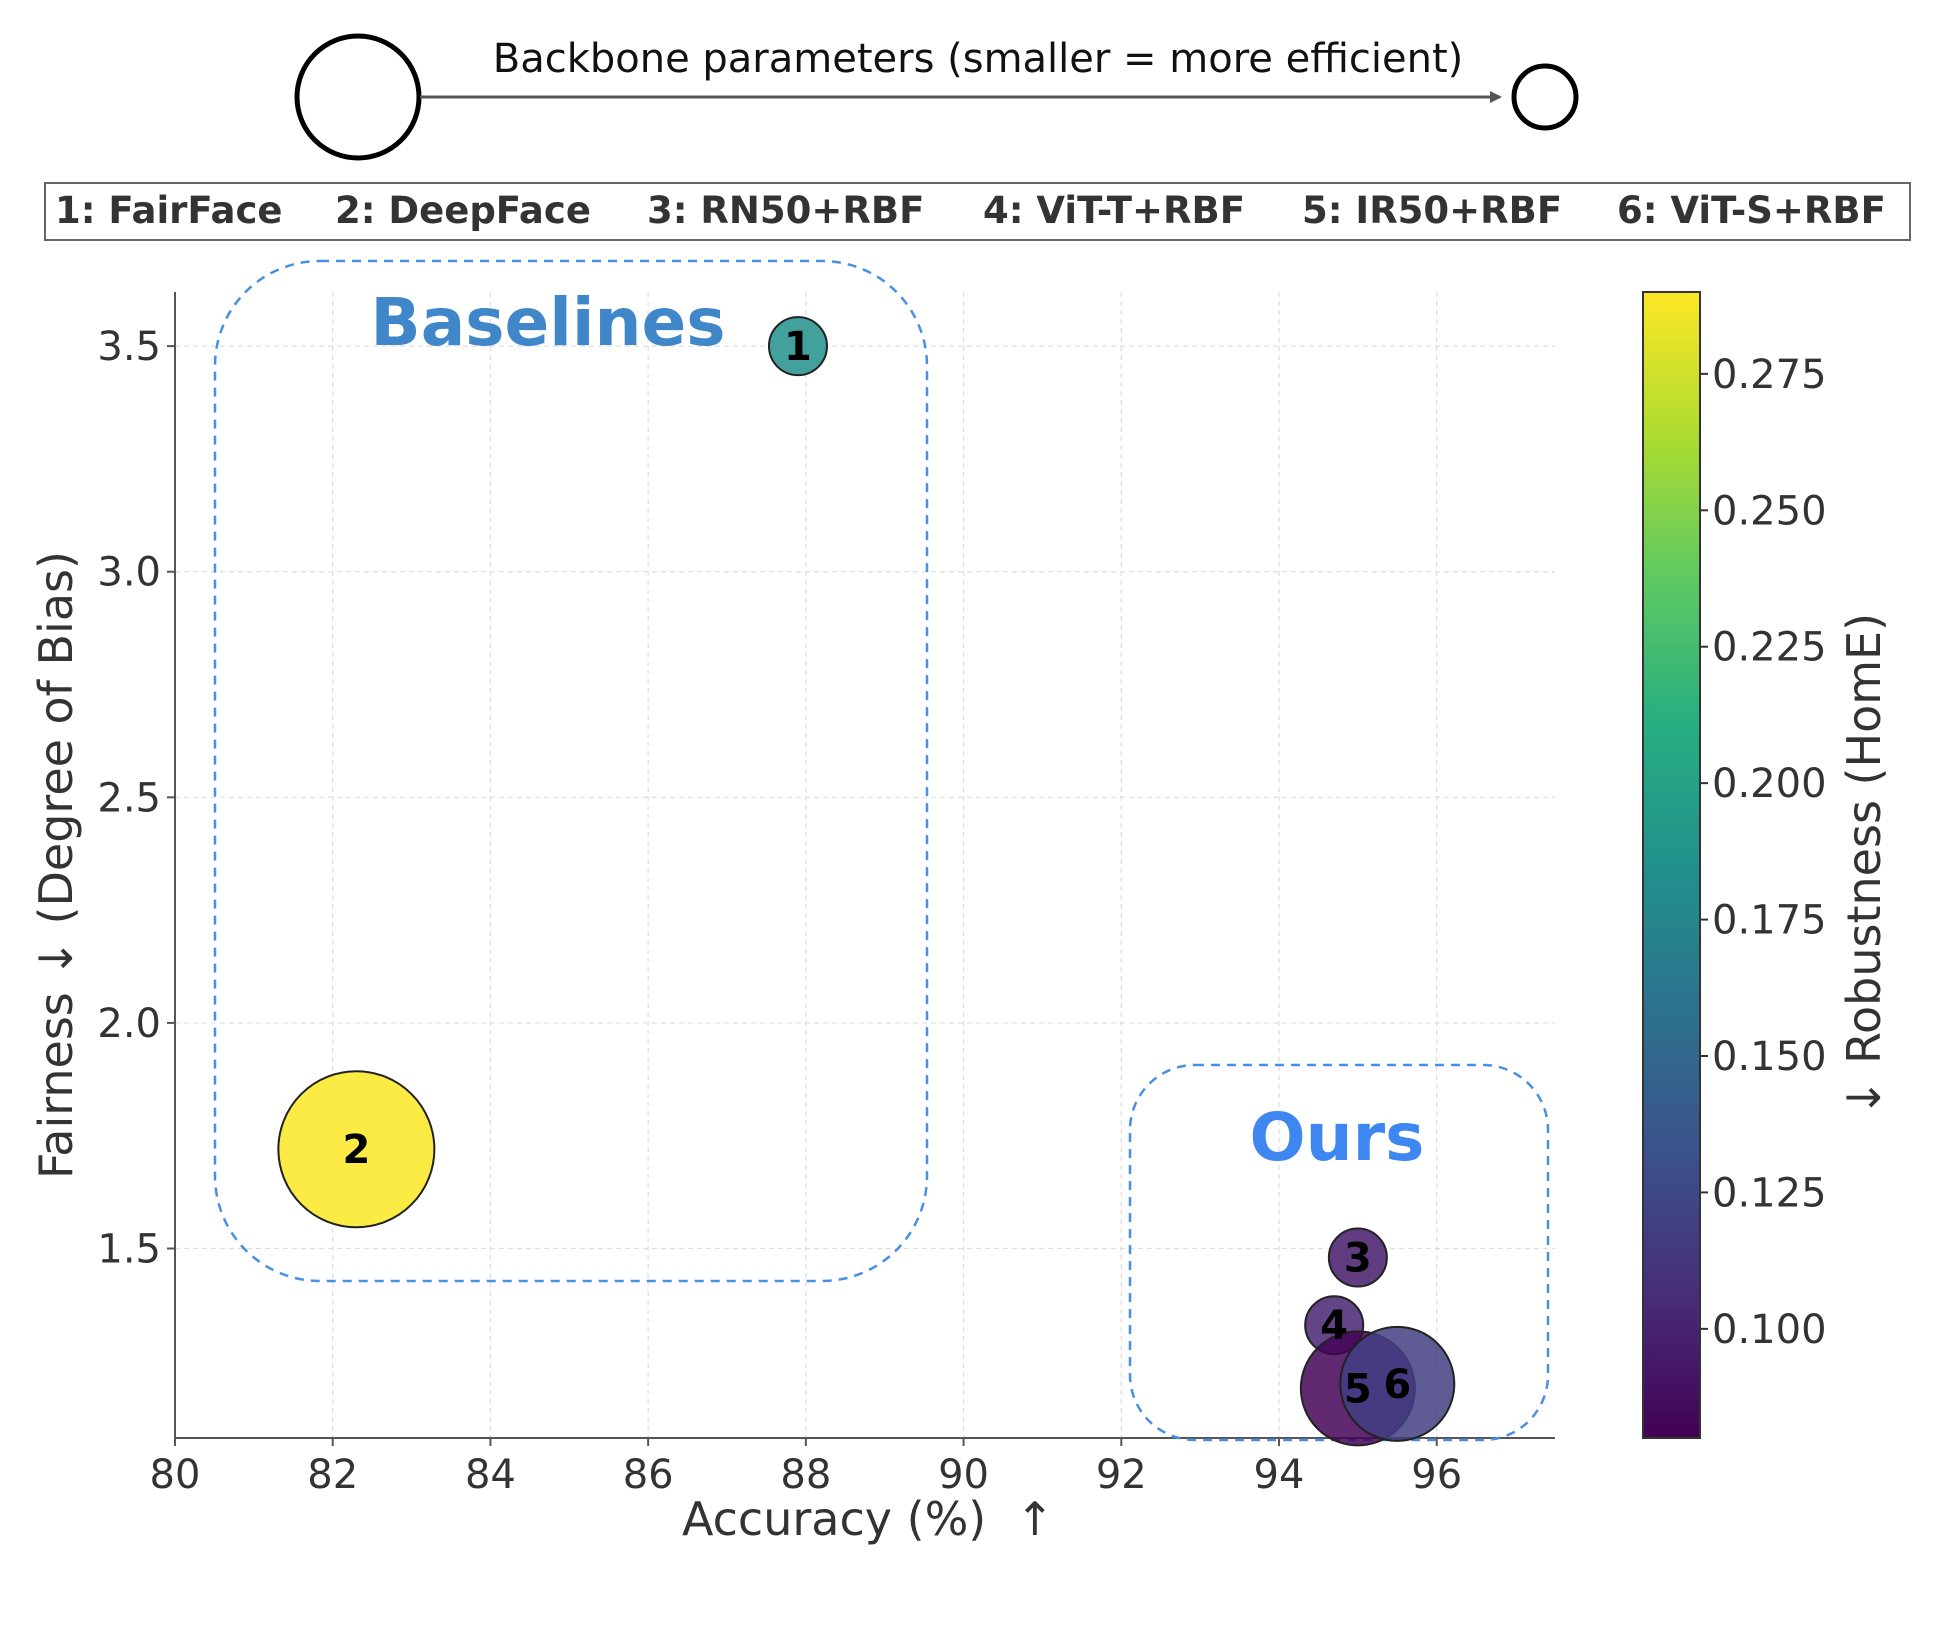 This screenshot has height=1641, width=1940. I want to click on point-label-3: 3, so click(1358, 1259).